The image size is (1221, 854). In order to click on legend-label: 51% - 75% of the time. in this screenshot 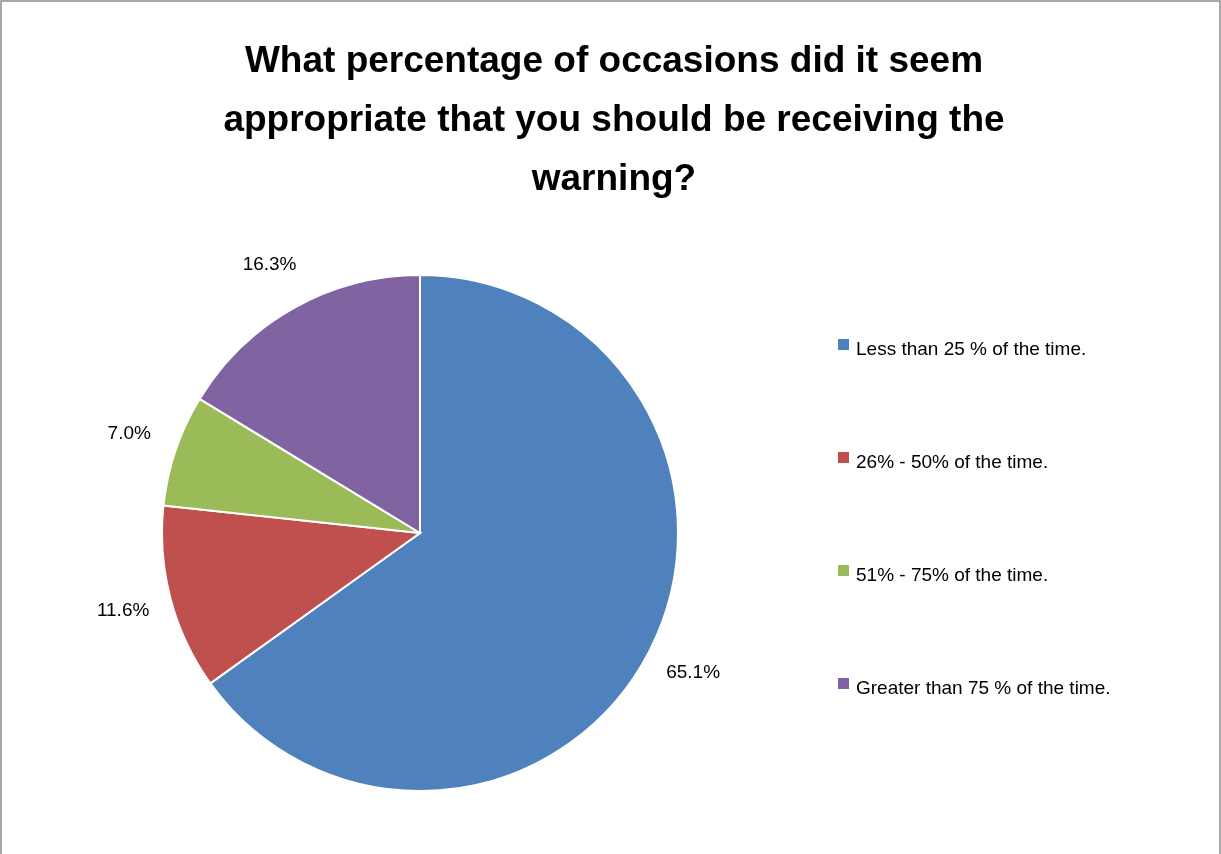, I will do `click(952, 575)`.